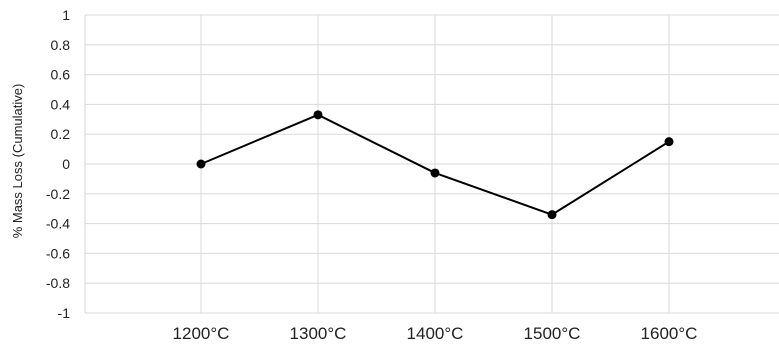  I want to click on y-tick-label: 0.2, so click(61, 134).